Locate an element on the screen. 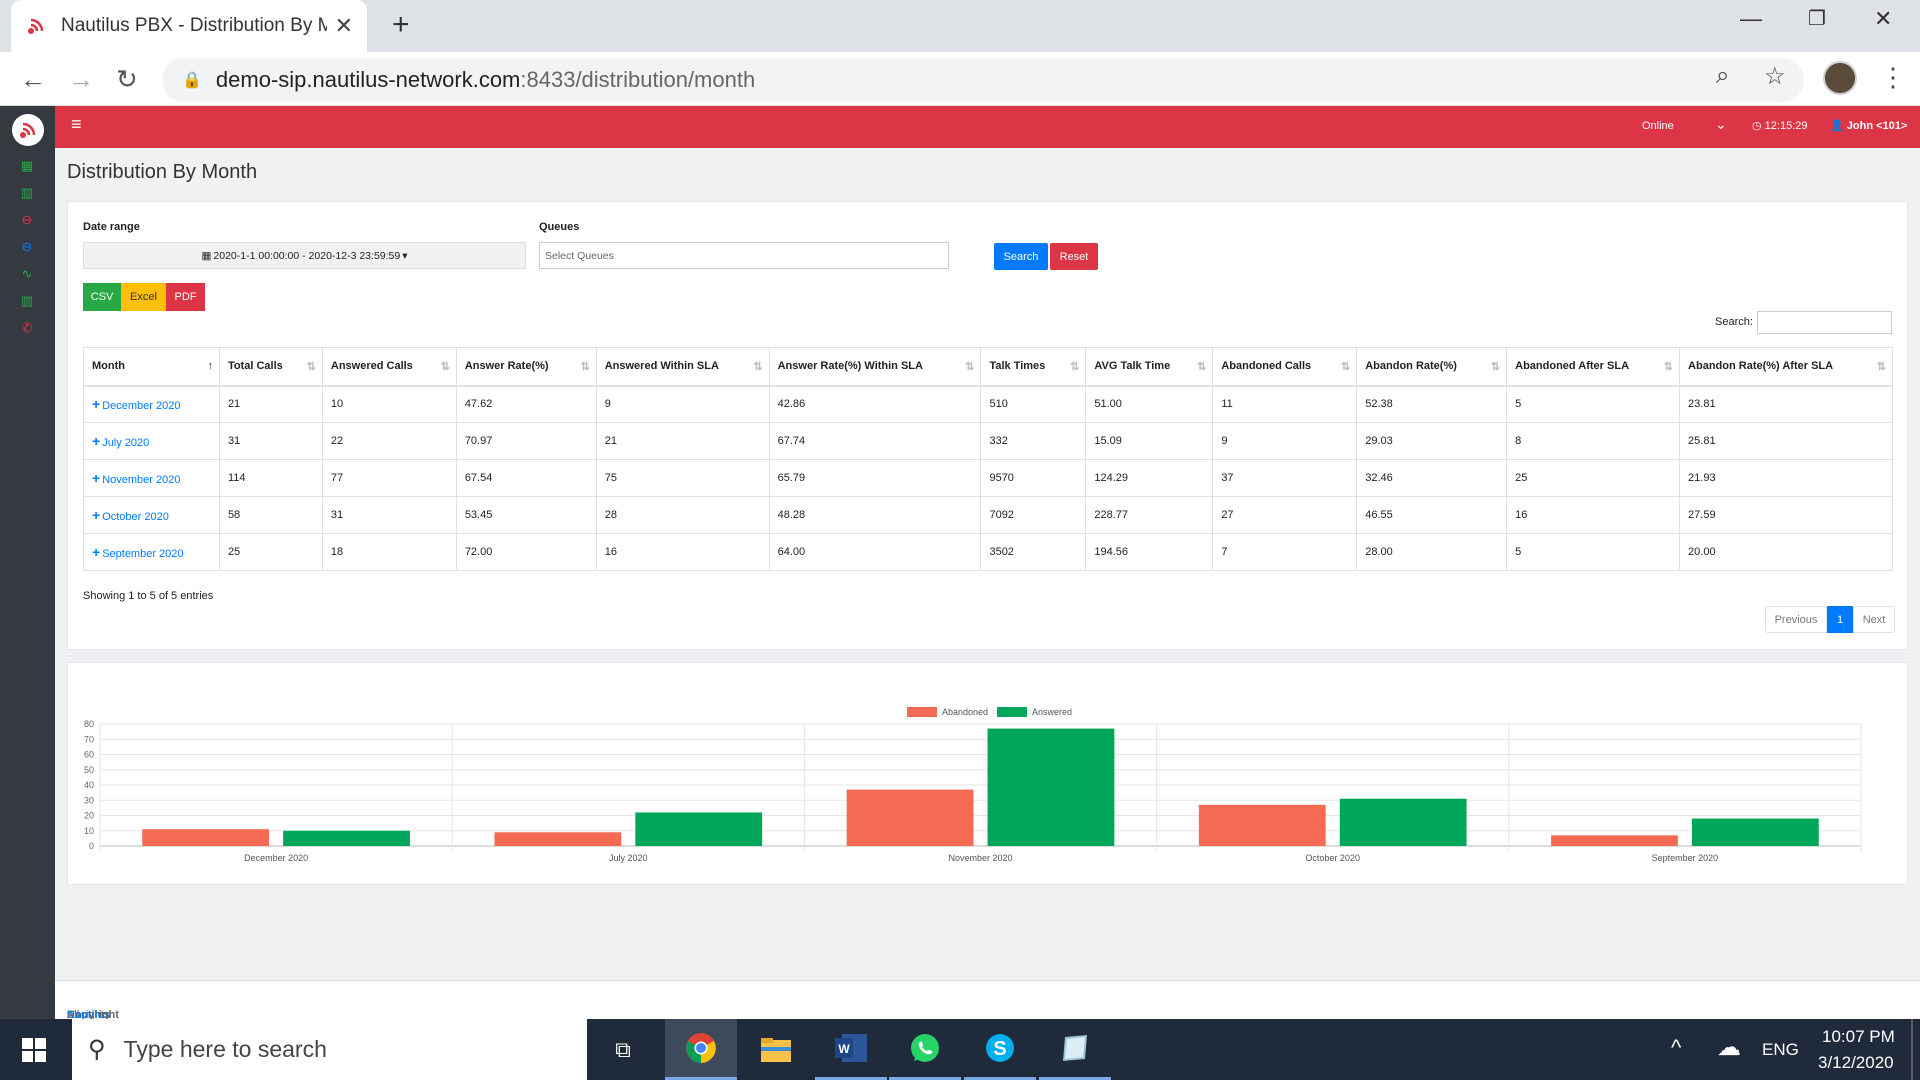  browser-tab: Nautilus PBX - Distribution By Month ✕ is located at coordinates (189, 26).